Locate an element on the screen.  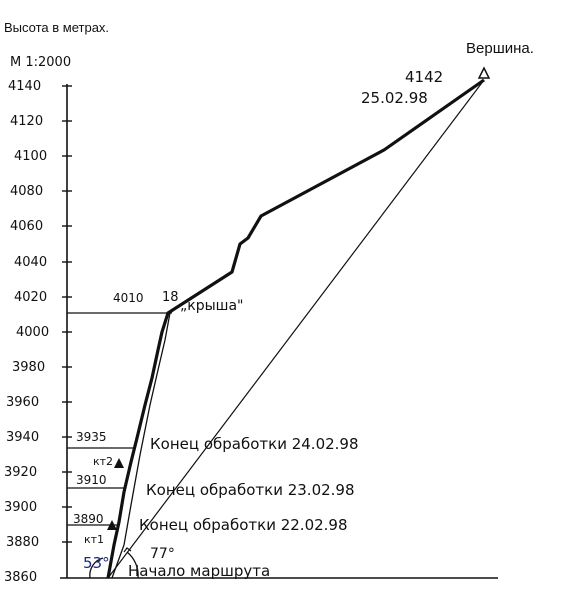
angle-arc-right is located at coordinates (132, 565).